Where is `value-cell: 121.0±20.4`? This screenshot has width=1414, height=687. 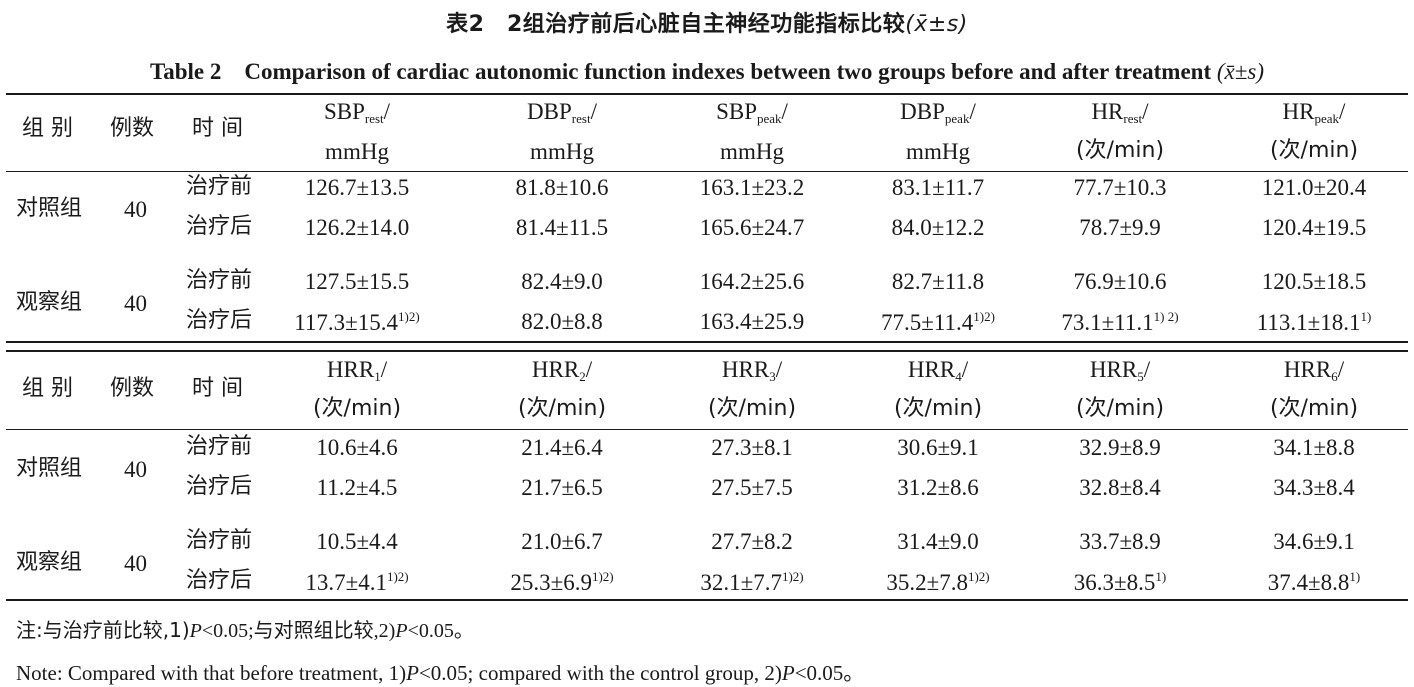 value-cell: 121.0±20.4 is located at coordinates (1314, 187).